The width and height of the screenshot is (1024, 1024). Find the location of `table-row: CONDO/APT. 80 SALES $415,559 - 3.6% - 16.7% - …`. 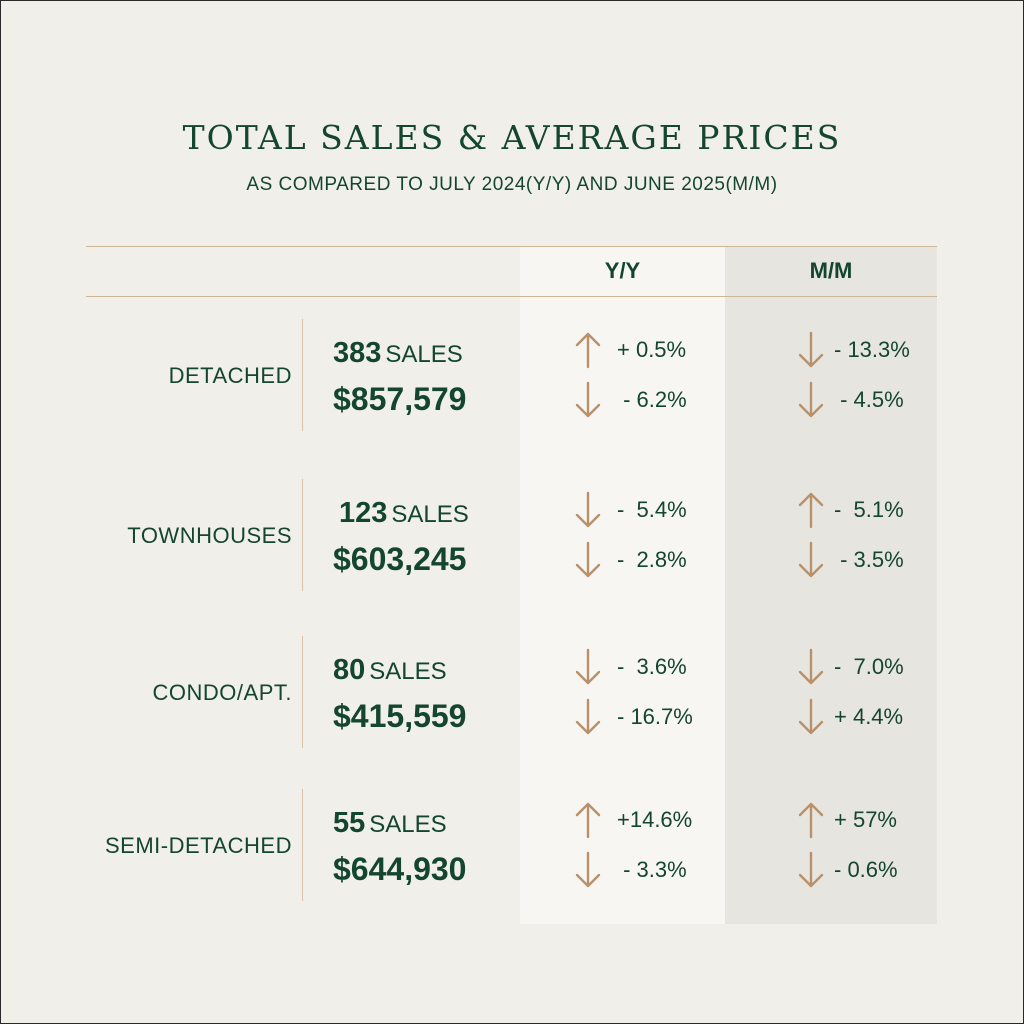

table-row: CONDO/APT. 80 SALES $415,559 - 3.6% - 16.7% - … is located at coordinates (512, 692).